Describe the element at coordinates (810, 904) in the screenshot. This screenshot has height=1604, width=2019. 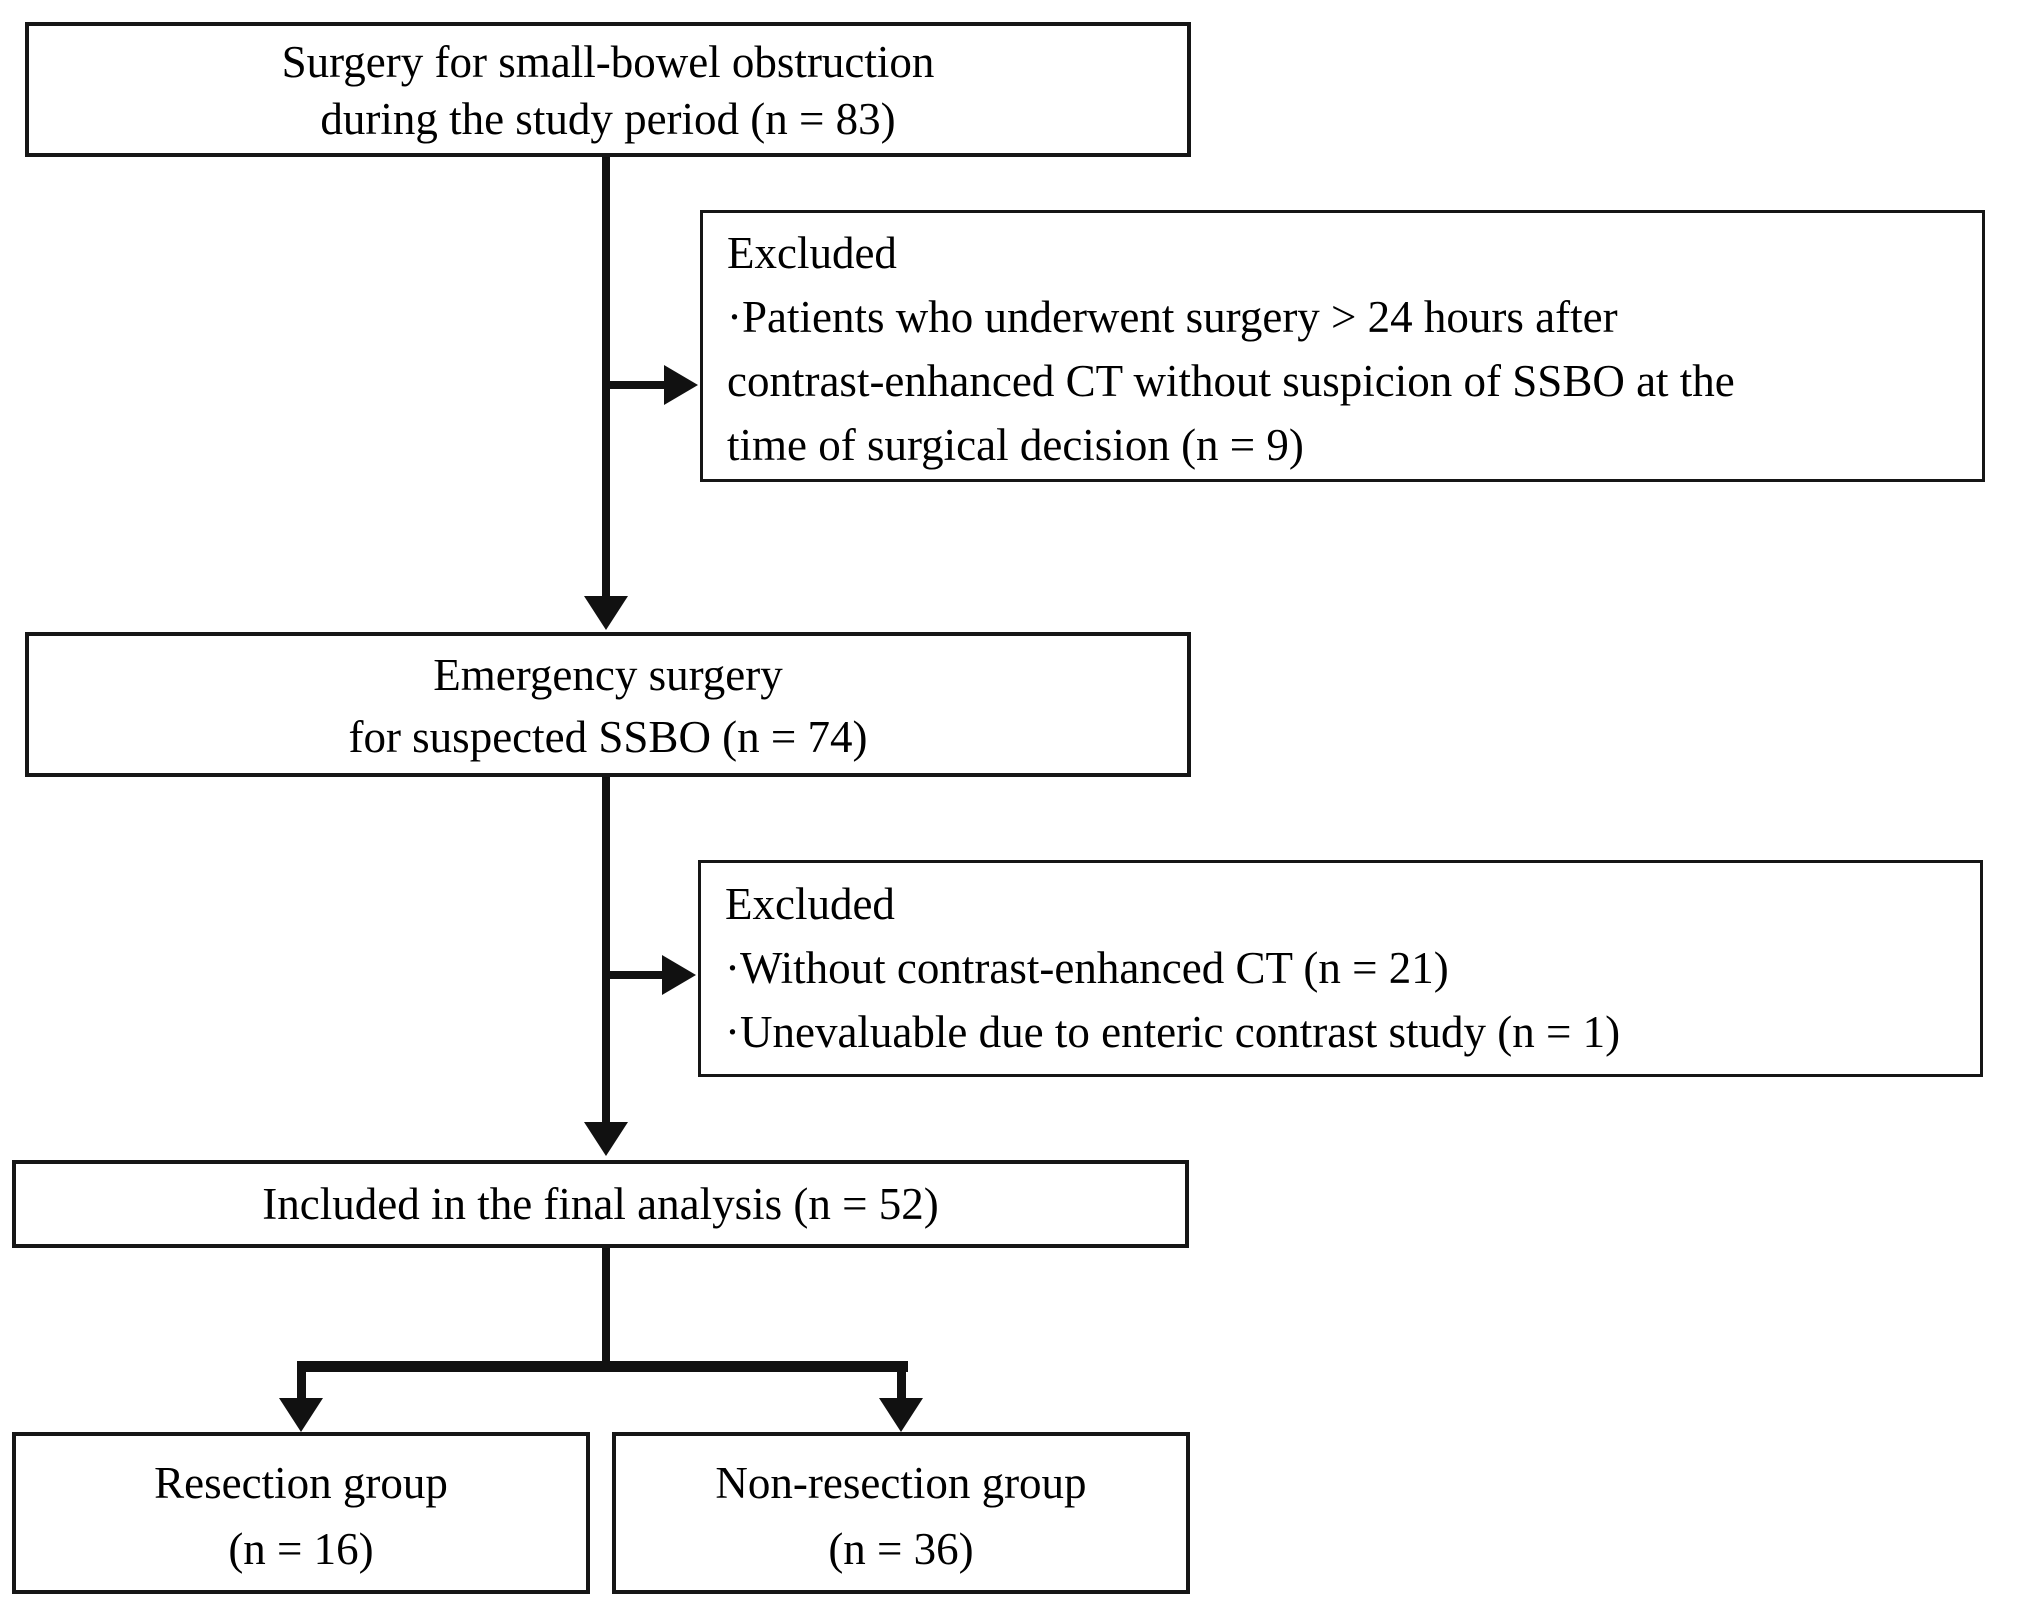
I see `box-excluded-2-title: Excluded` at that location.